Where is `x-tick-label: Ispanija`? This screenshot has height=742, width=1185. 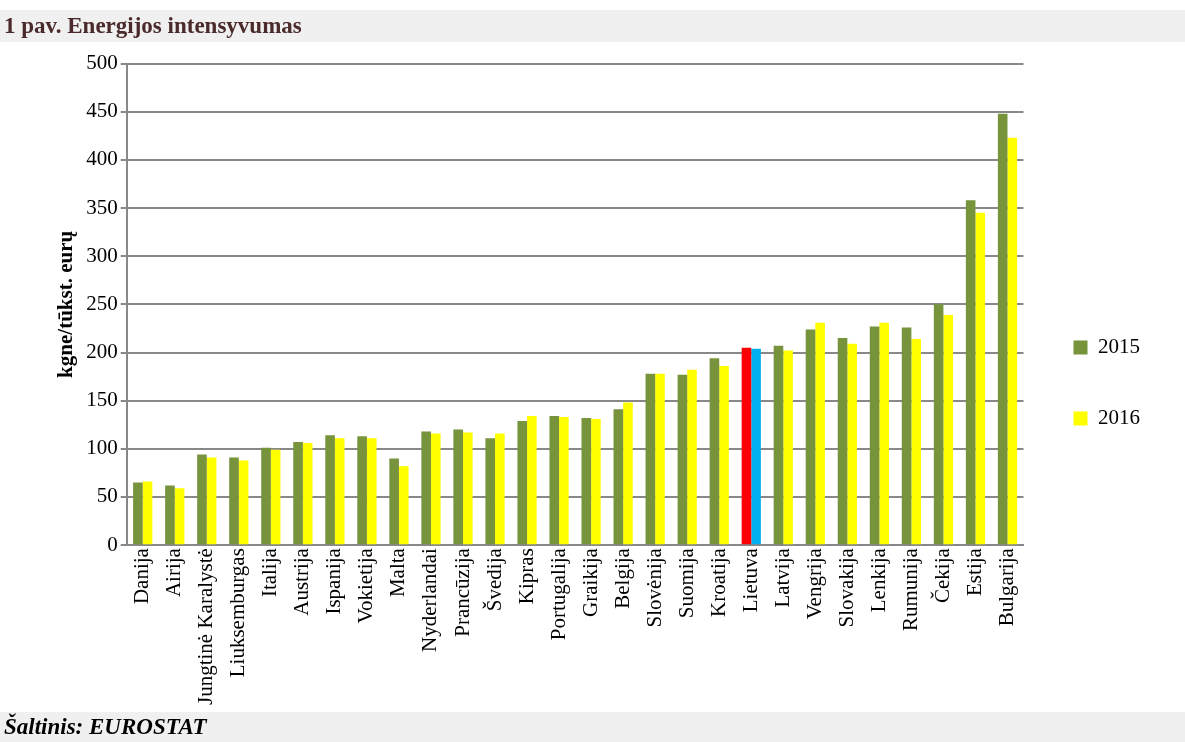
x-tick-label: Ispanija is located at coordinates (333, 581).